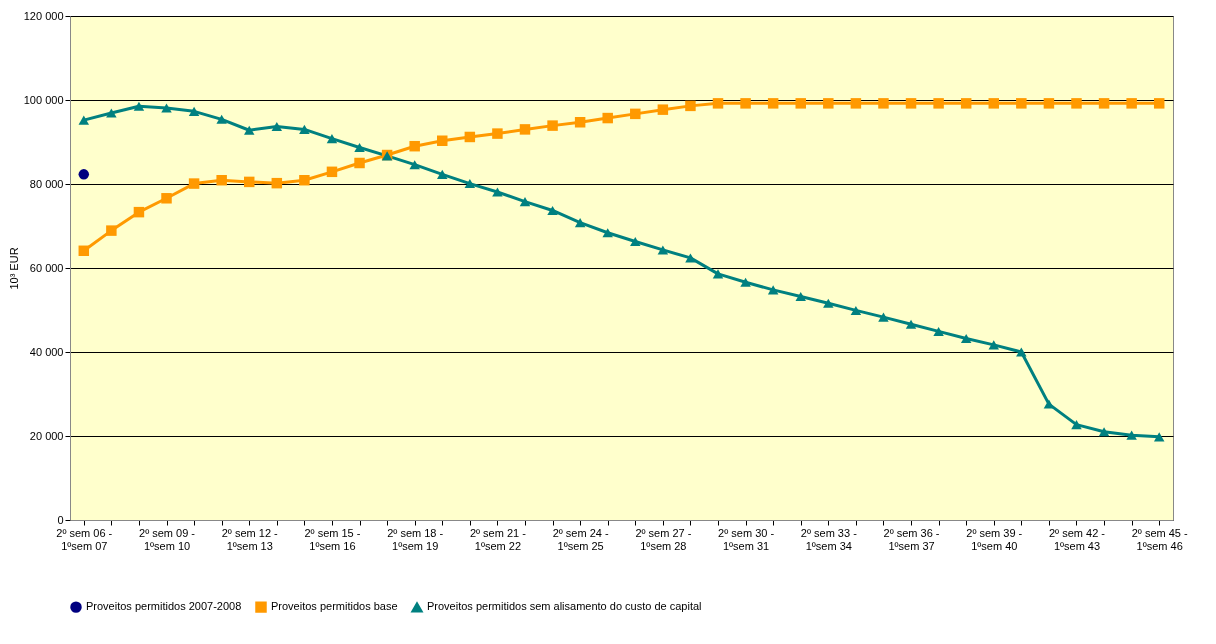 The image size is (1216, 644). I want to click on x-tick-label: 2º sem 30 - 1ºsem 31, so click(746, 539).